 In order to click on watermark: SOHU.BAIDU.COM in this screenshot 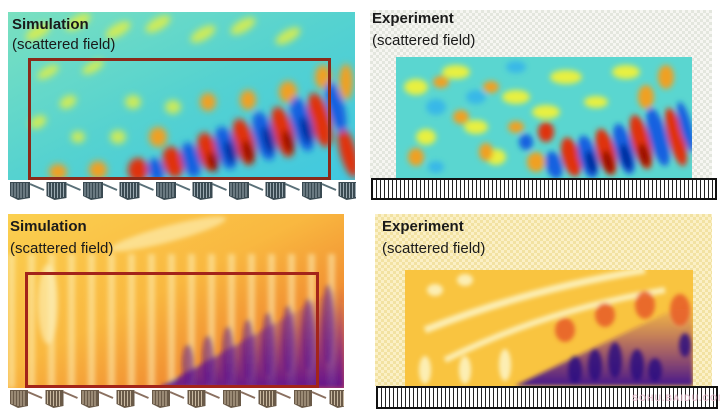, I will do `click(676, 398)`.